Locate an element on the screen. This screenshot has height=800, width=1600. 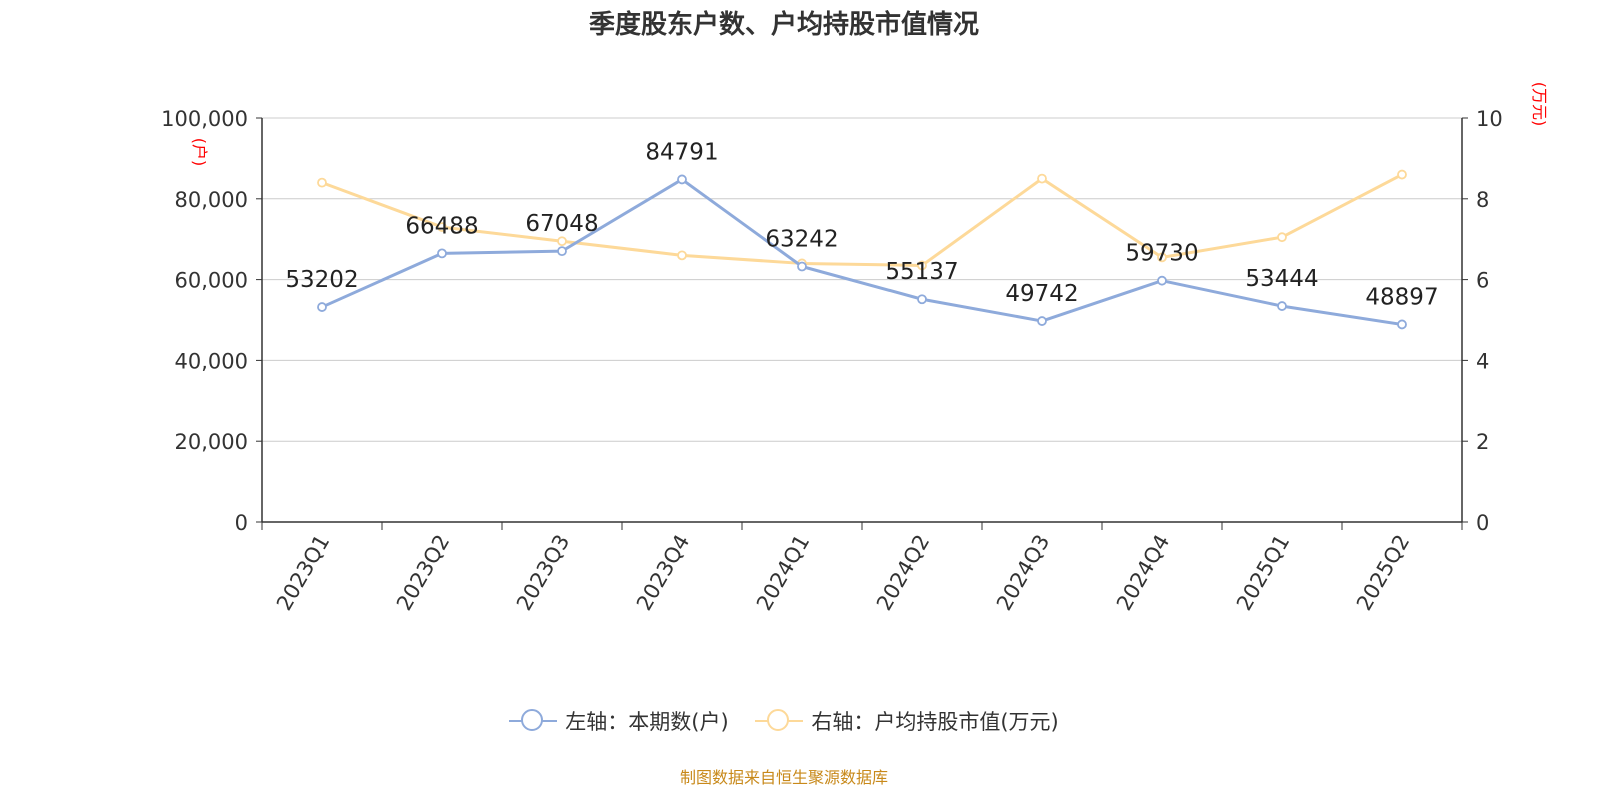
y-right-tick-label: 6 is located at coordinates (1482, 281).